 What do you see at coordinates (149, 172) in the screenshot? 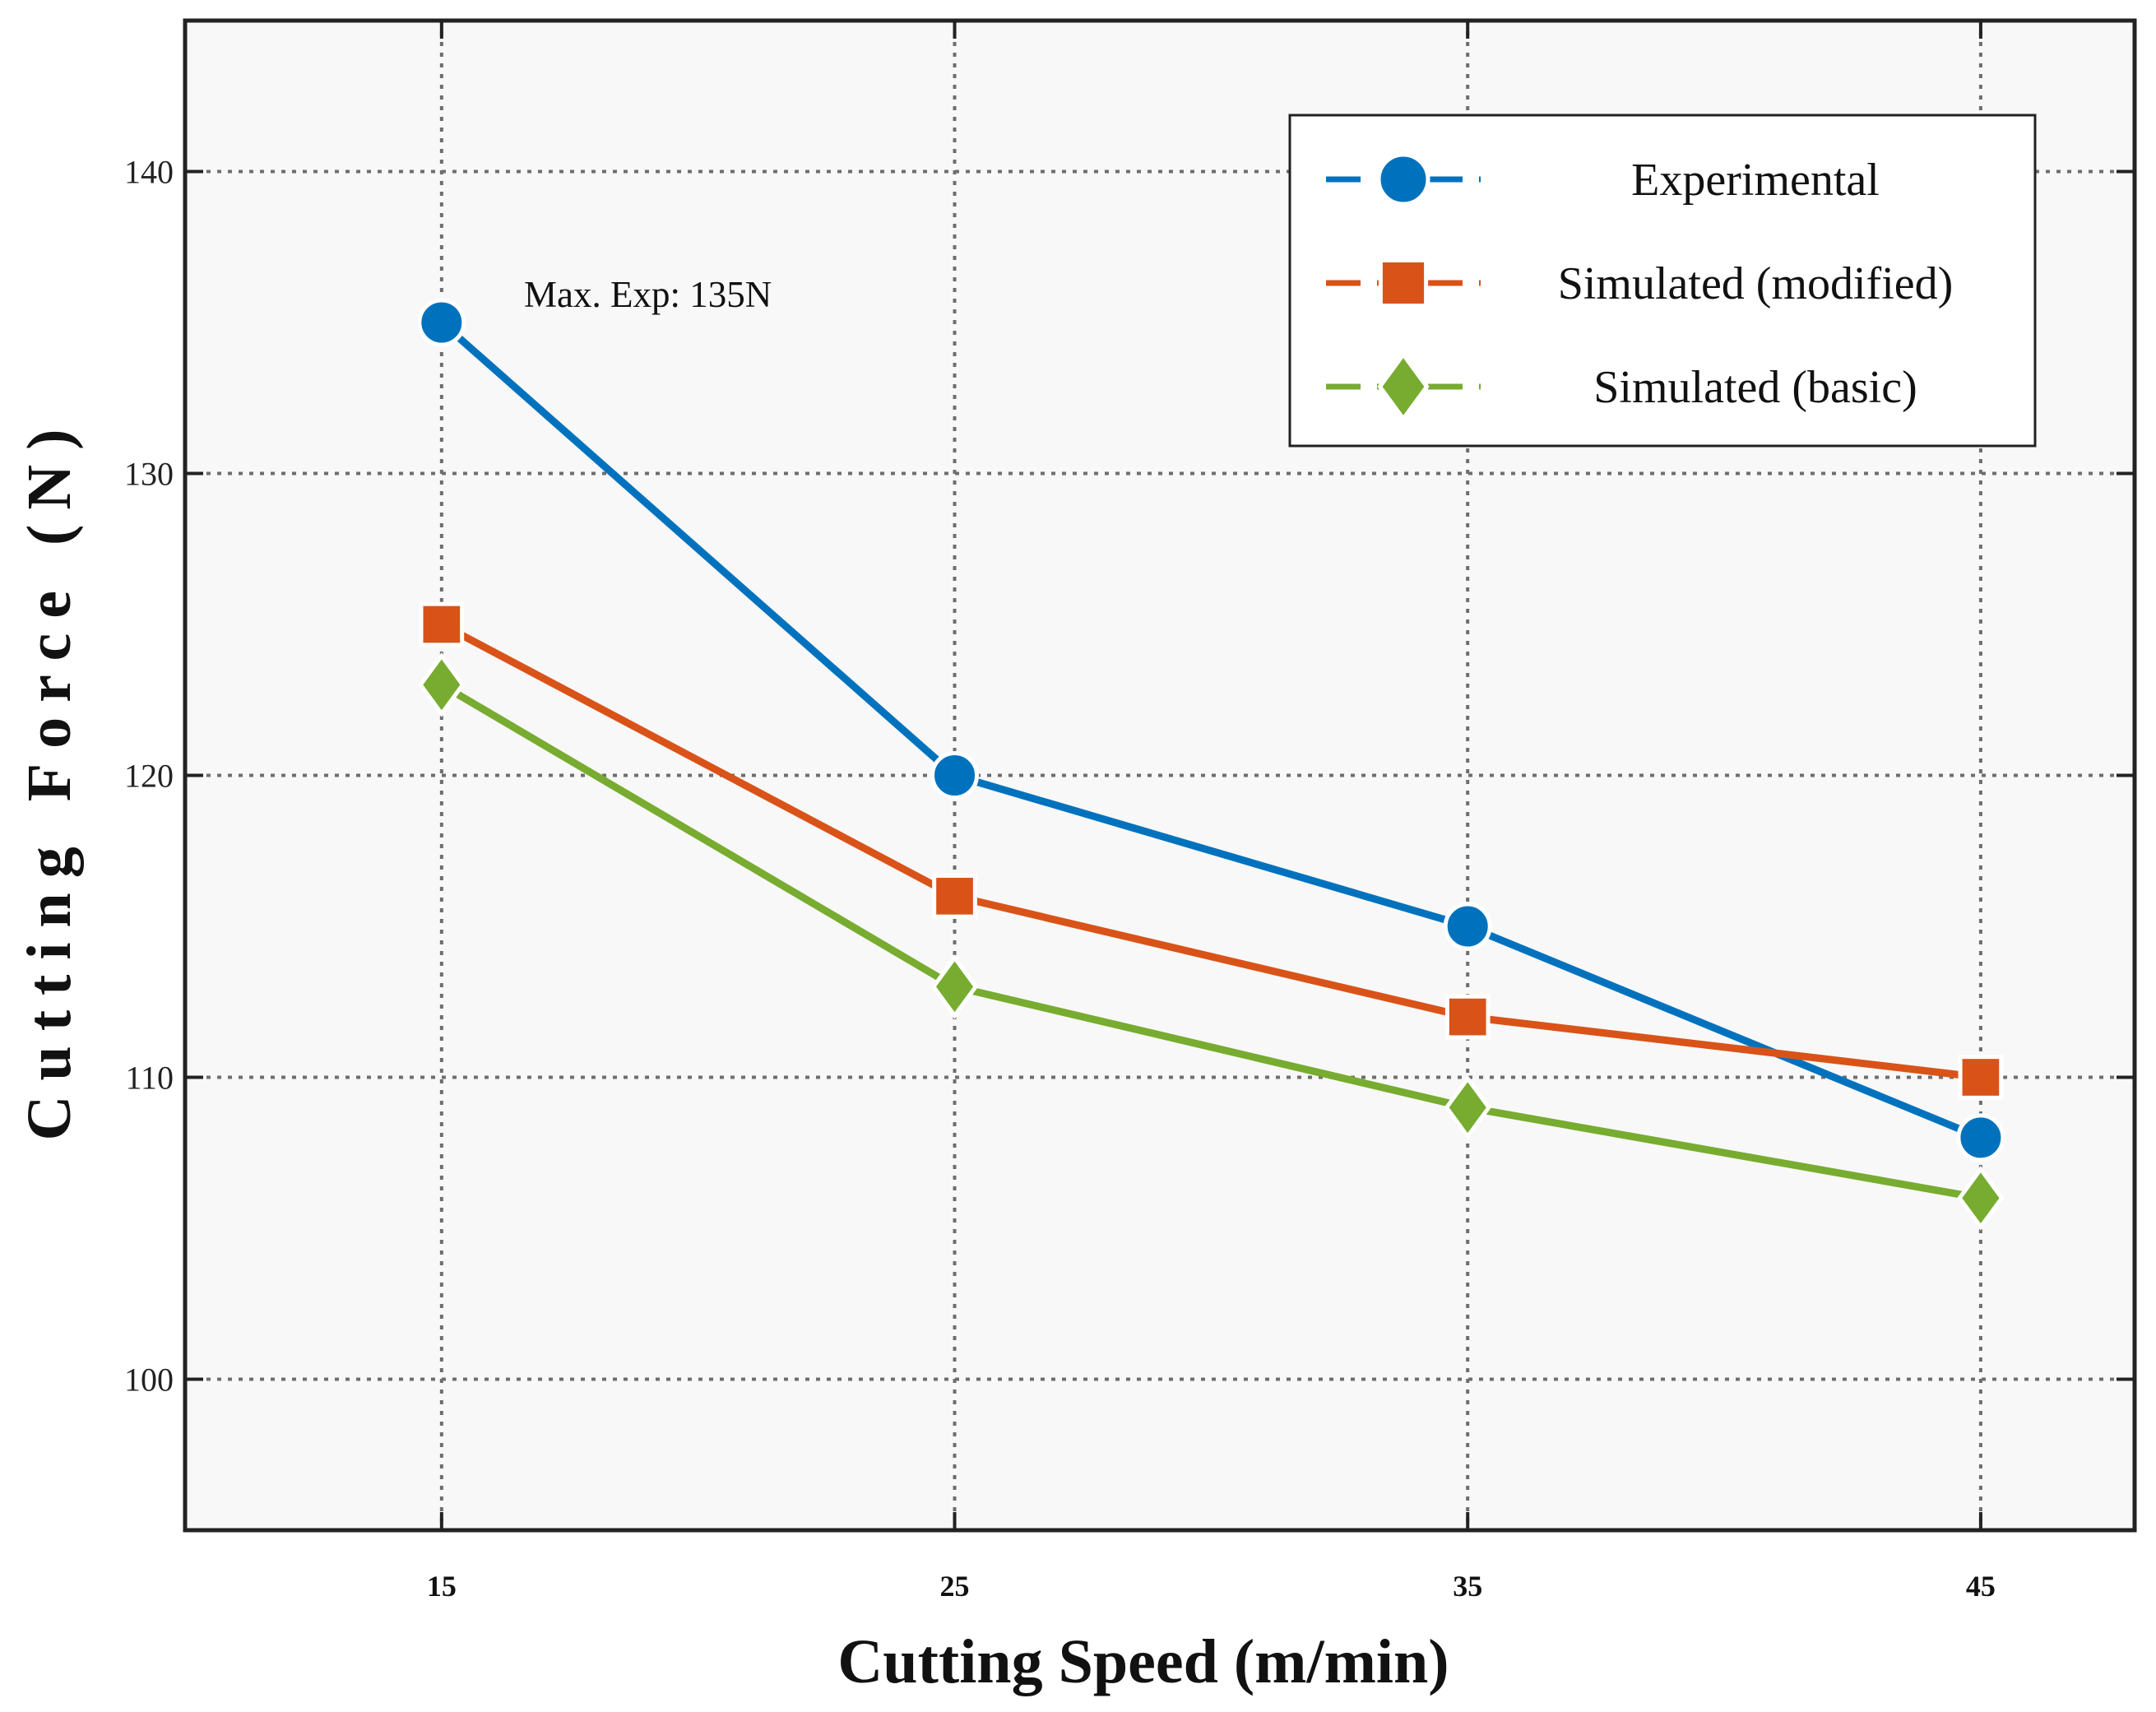
I see `y-tick-label: 140` at bounding box center [149, 172].